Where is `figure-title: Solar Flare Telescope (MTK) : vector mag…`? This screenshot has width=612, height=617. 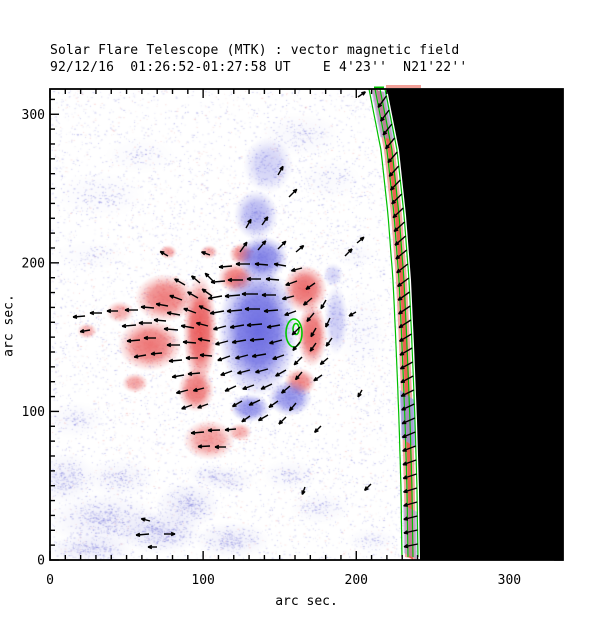 figure-title: Solar Flare Telescope (MTK) : vector mag… is located at coordinates (255, 50).